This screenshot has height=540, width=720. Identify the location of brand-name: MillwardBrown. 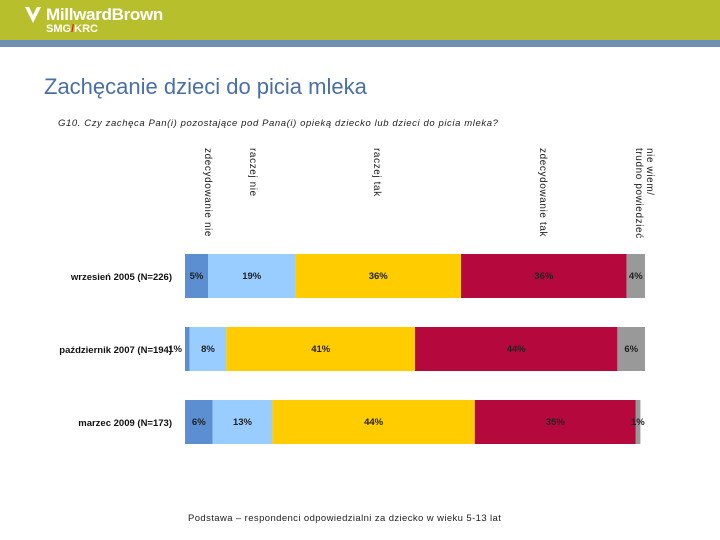
(104, 14).